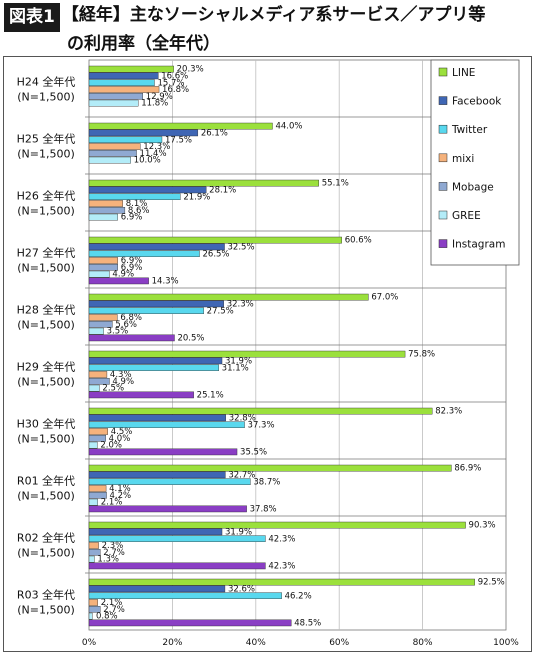  I want to click on value-label: 27.5%, so click(220, 311).